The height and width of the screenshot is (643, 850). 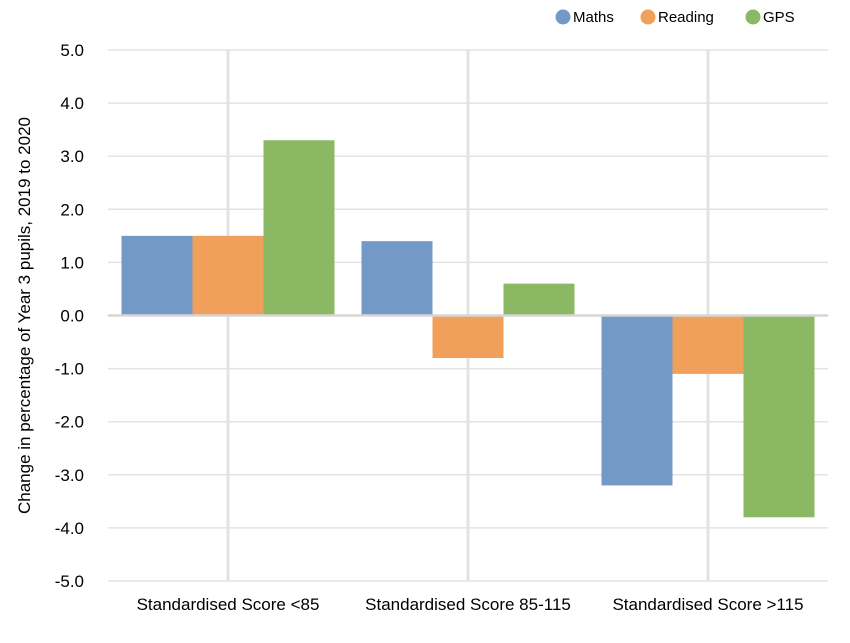 What do you see at coordinates (69, 369) in the screenshot?
I see `y-tick-label: -1.0` at bounding box center [69, 369].